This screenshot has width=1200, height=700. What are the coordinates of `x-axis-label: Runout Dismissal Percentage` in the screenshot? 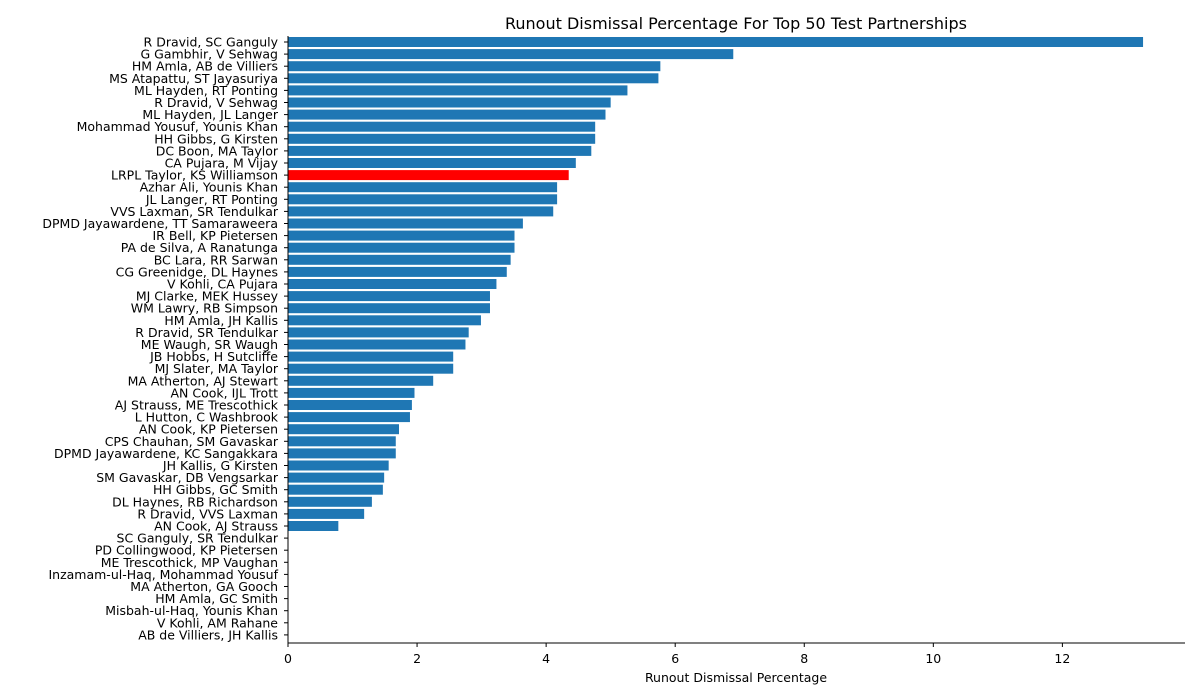 It's located at (736, 677).